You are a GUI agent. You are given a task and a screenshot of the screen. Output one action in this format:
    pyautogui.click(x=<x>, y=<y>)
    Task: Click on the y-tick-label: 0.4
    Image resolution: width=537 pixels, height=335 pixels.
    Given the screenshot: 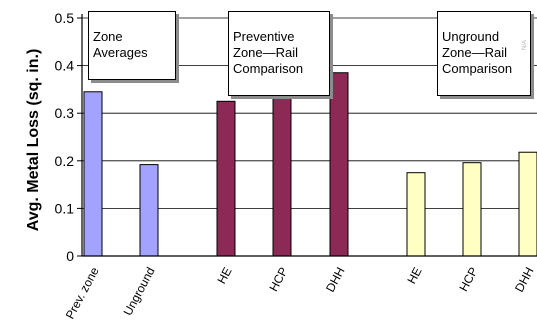 What is the action you would take?
    pyautogui.click(x=65, y=66)
    